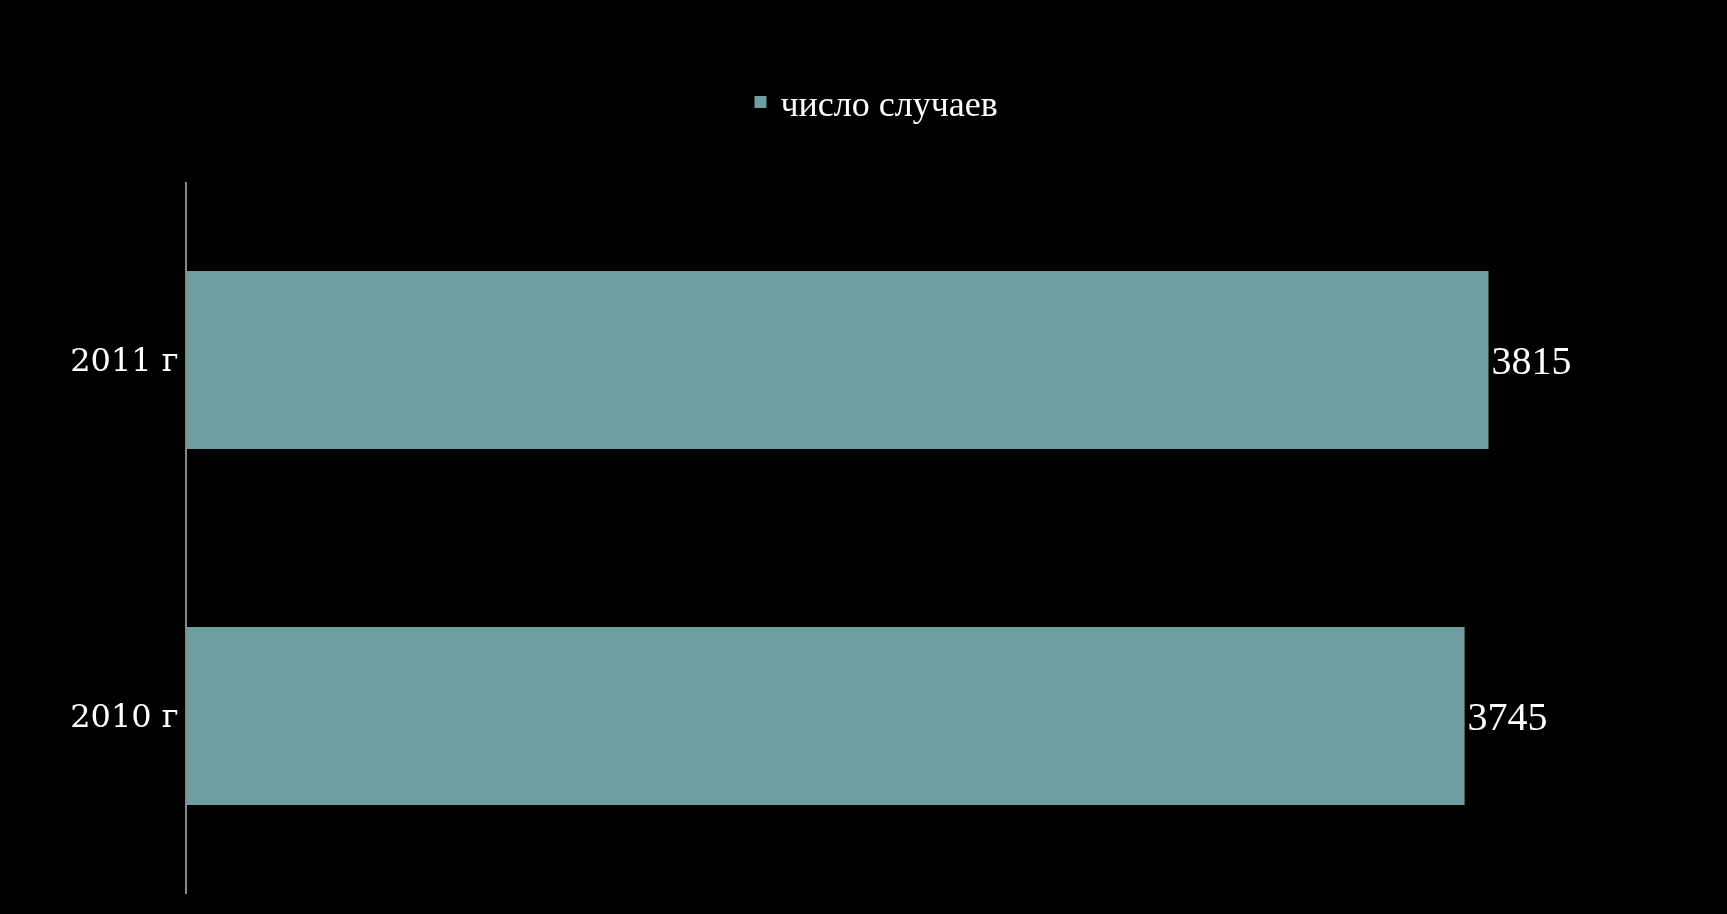 The height and width of the screenshot is (914, 1727). What do you see at coordinates (124, 360) in the screenshot?
I see `y-tick-label: 2011 г` at bounding box center [124, 360].